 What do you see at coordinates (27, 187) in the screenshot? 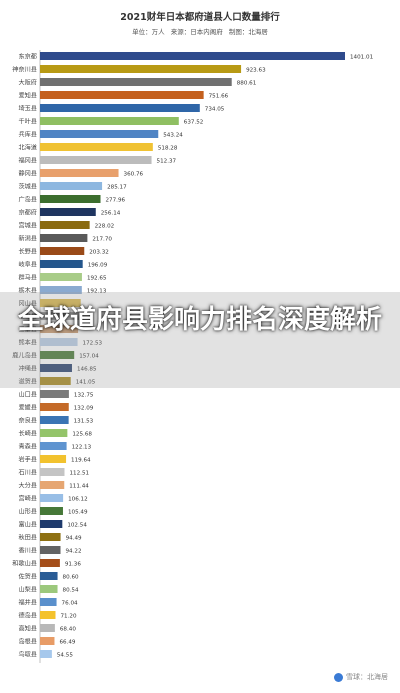
I see `category-label: 茨城县` at bounding box center [27, 187].